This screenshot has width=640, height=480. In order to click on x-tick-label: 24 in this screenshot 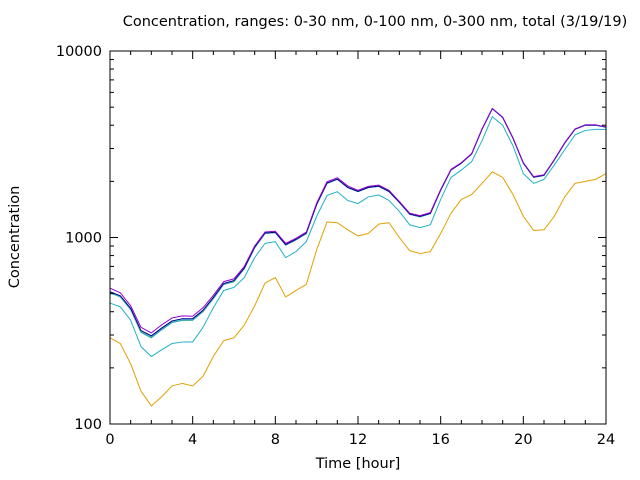, I will do `click(606, 440)`.